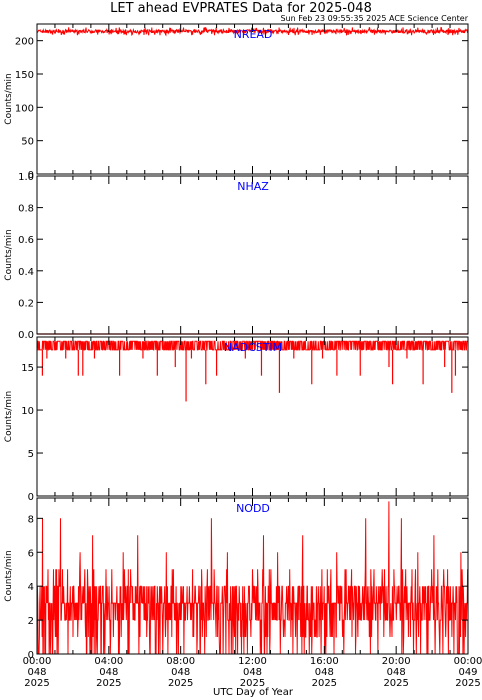 Image resolution: width=482 pixels, height=700 pixels. What do you see at coordinates (24, 42) in the screenshot?
I see `y-tick-label: 200` at bounding box center [24, 42].